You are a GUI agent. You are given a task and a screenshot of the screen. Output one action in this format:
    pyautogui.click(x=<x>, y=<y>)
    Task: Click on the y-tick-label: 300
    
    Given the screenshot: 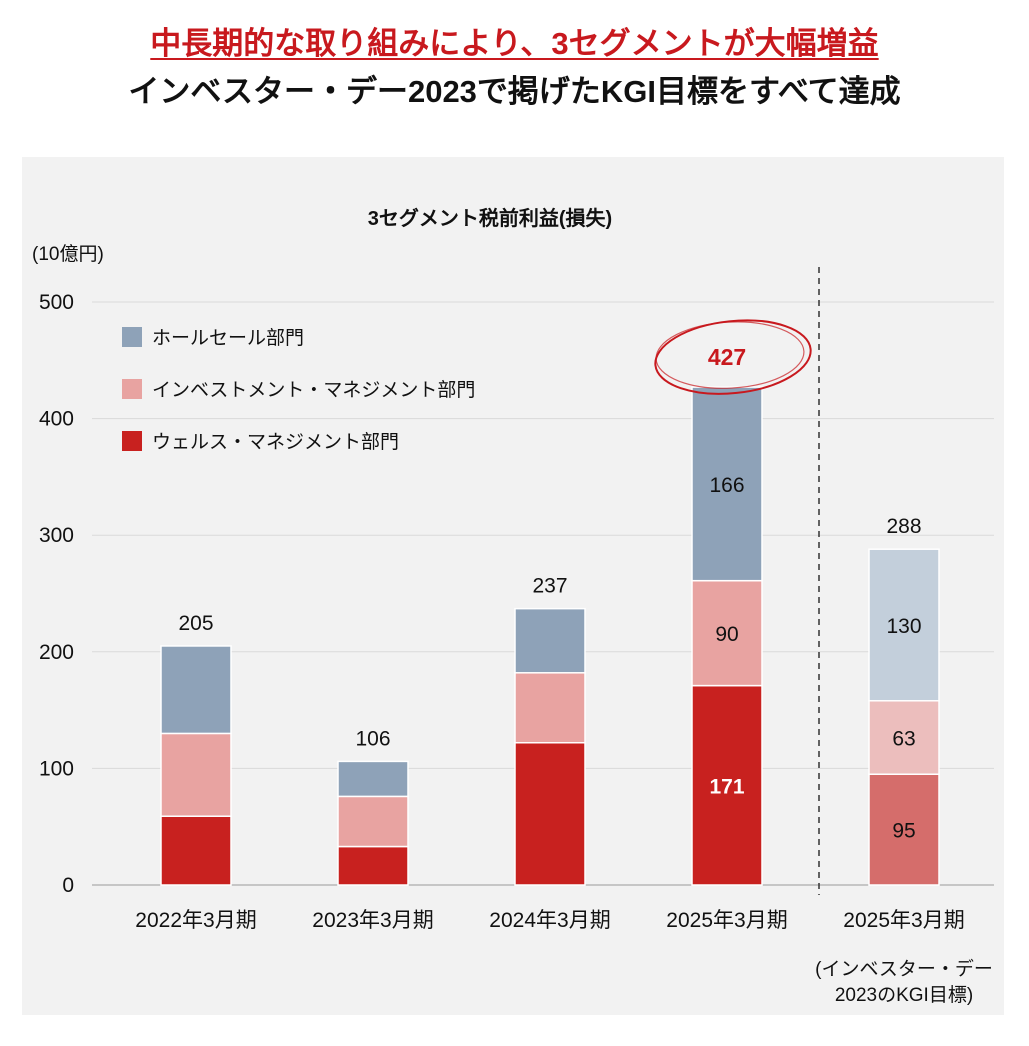 What is the action you would take?
    pyautogui.click(x=56, y=535)
    